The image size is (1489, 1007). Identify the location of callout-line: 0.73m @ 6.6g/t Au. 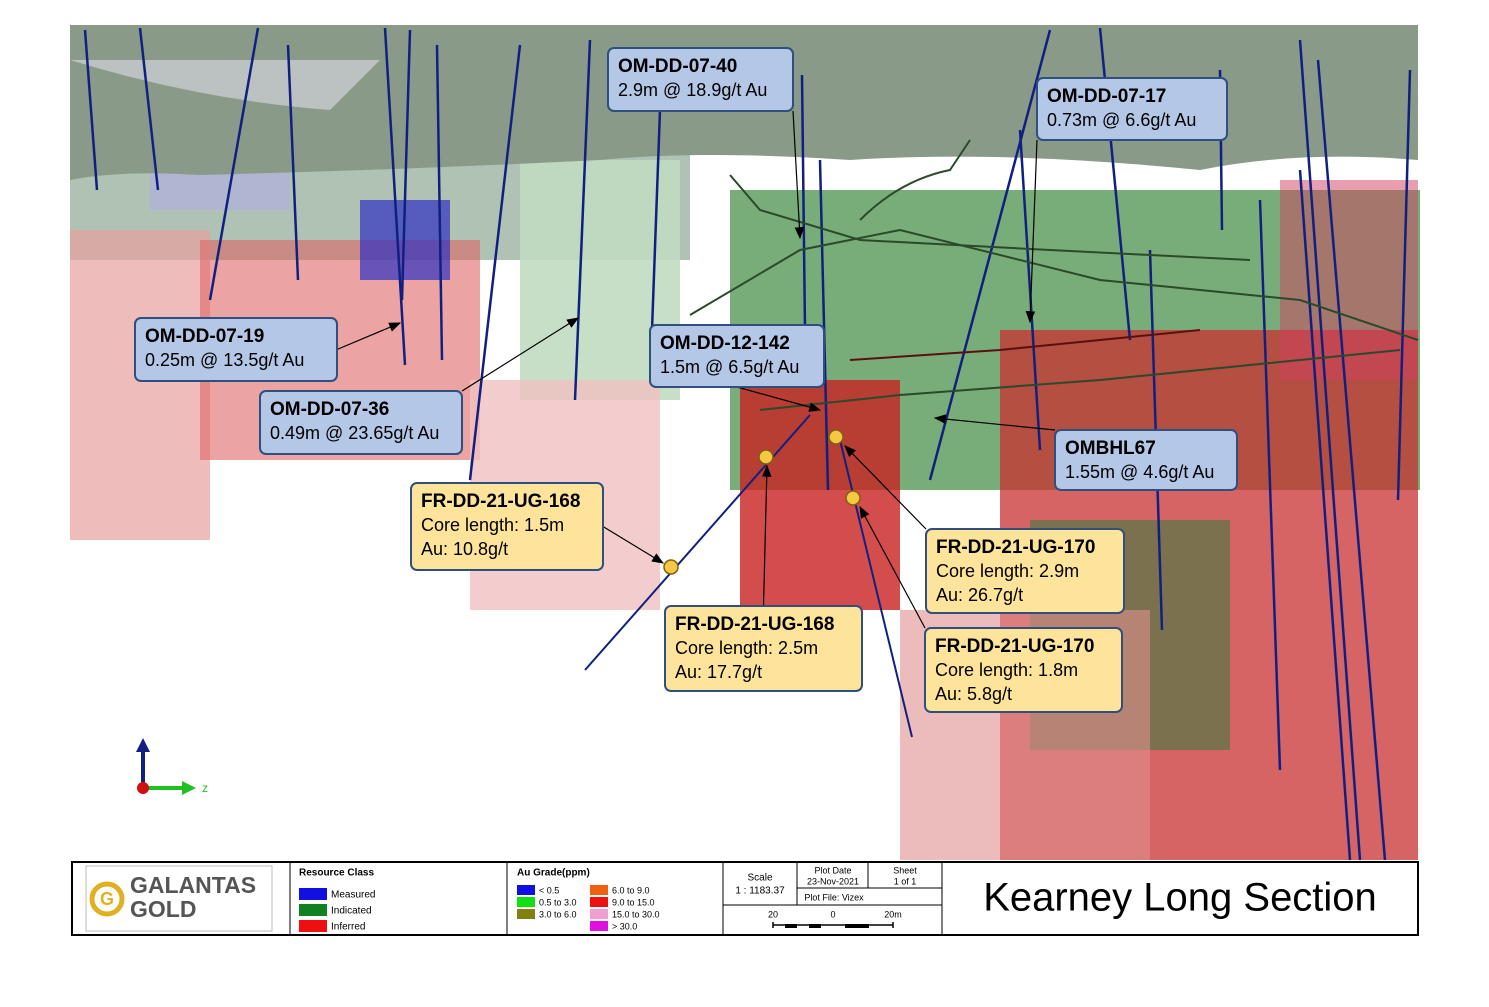
(1121, 120).